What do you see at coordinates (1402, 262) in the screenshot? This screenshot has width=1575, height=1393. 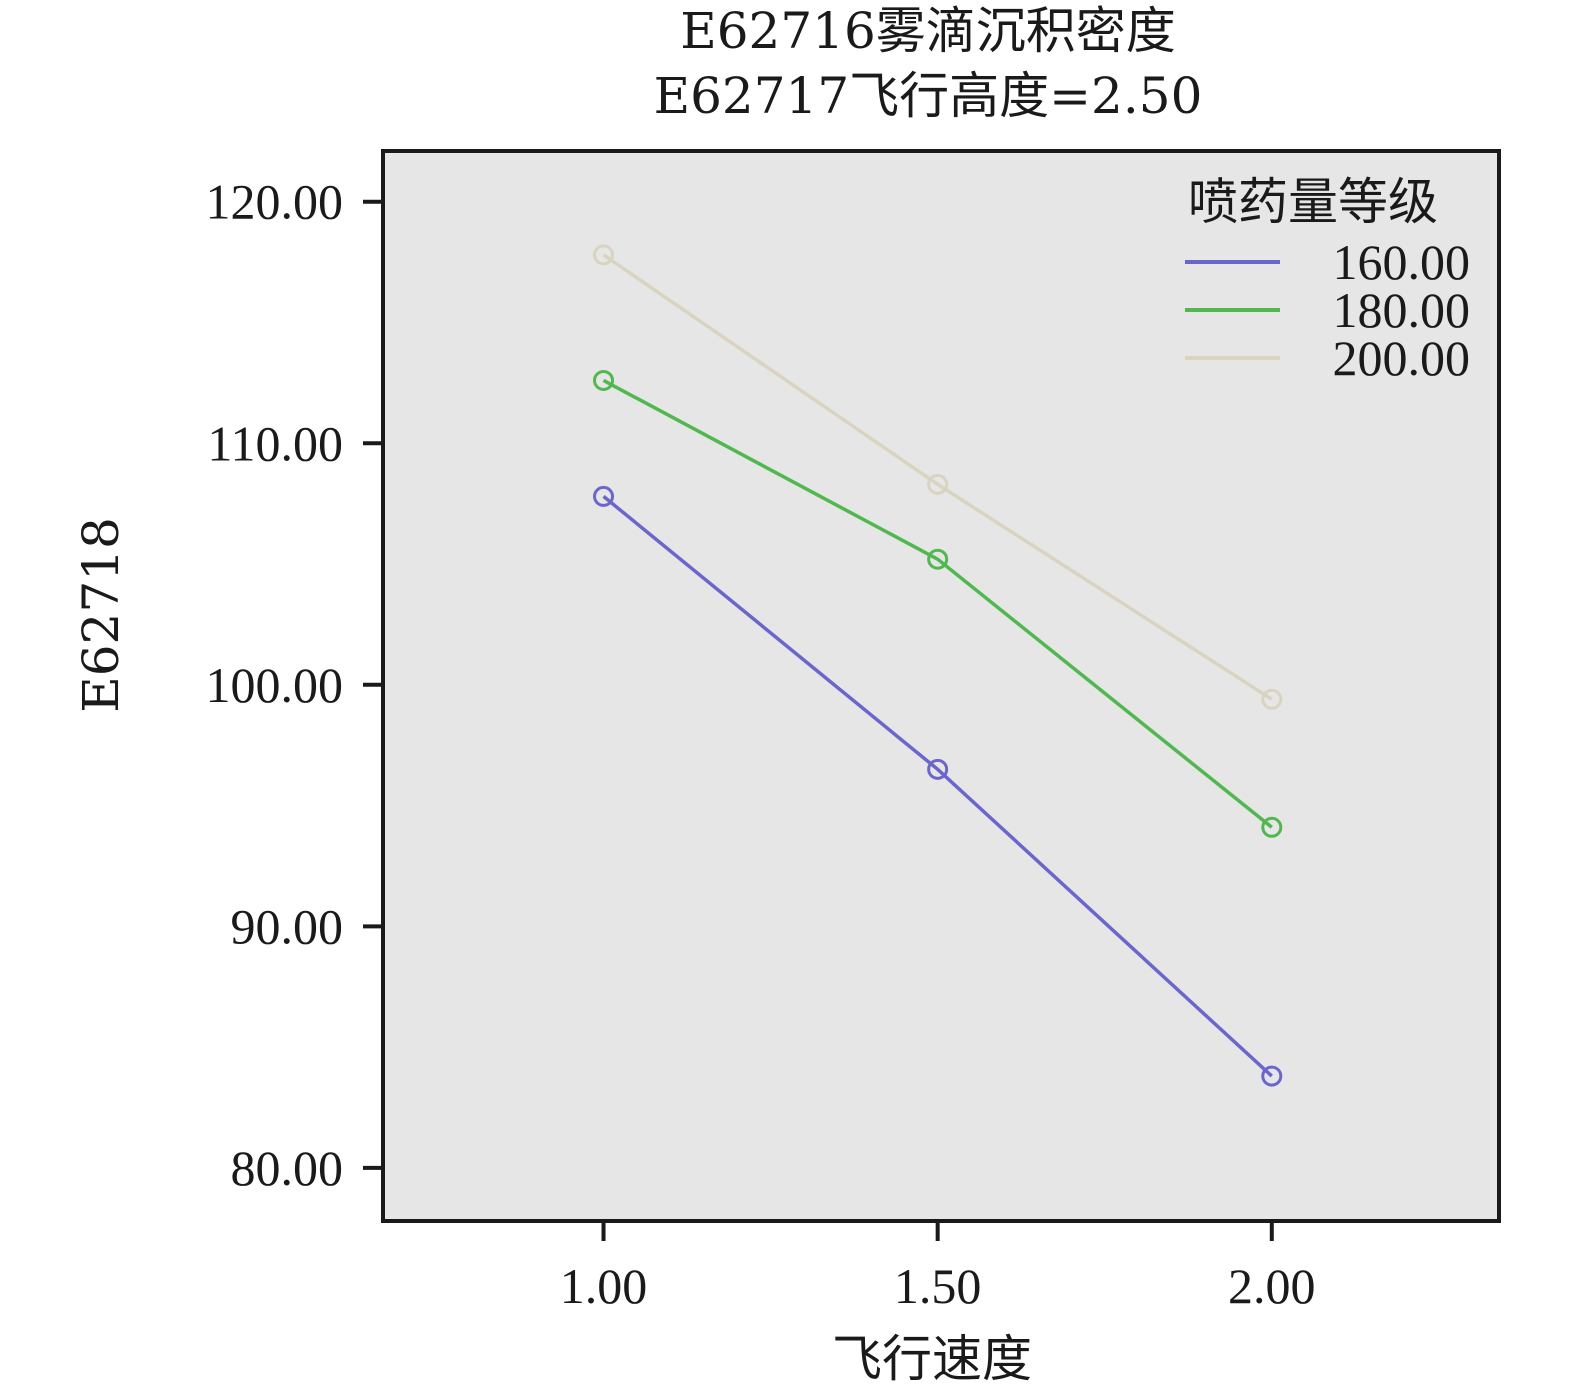 I see `legend-entry: 160.00` at bounding box center [1402, 262].